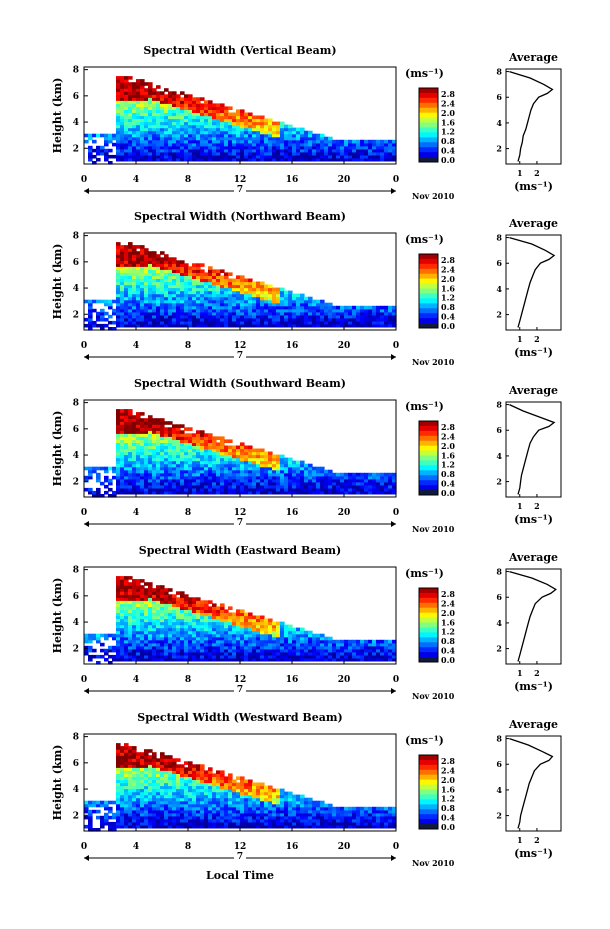  Describe the element at coordinates (537, 173) in the screenshot. I see `profile-x-tick-label: 2` at that location.